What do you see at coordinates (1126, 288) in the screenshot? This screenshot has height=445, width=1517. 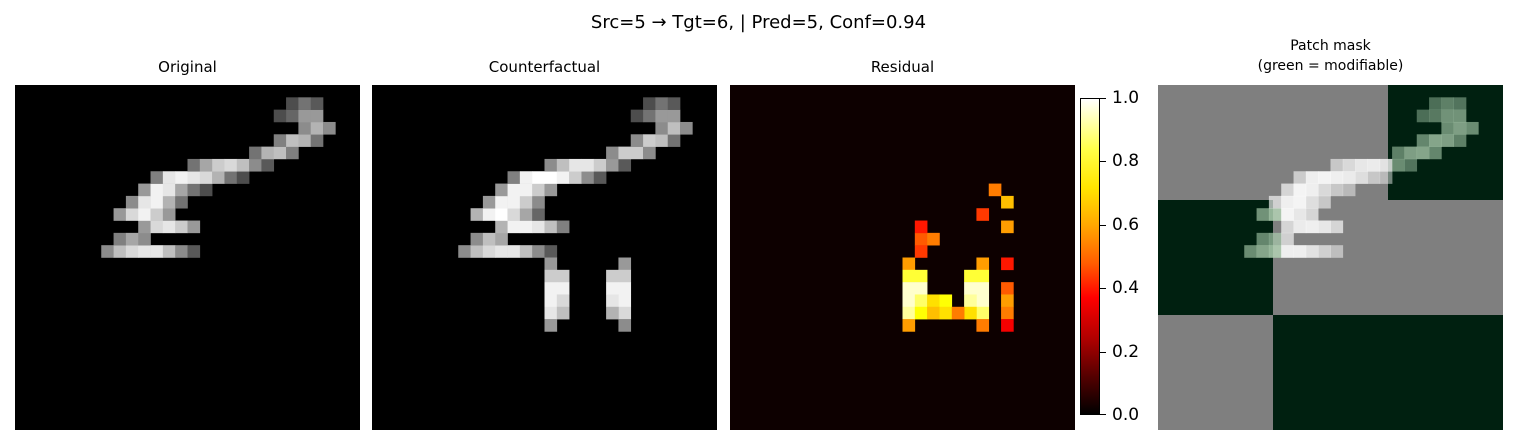 I see `colorbar-tick-label: 0.4` at bounding box center [1126, 288].